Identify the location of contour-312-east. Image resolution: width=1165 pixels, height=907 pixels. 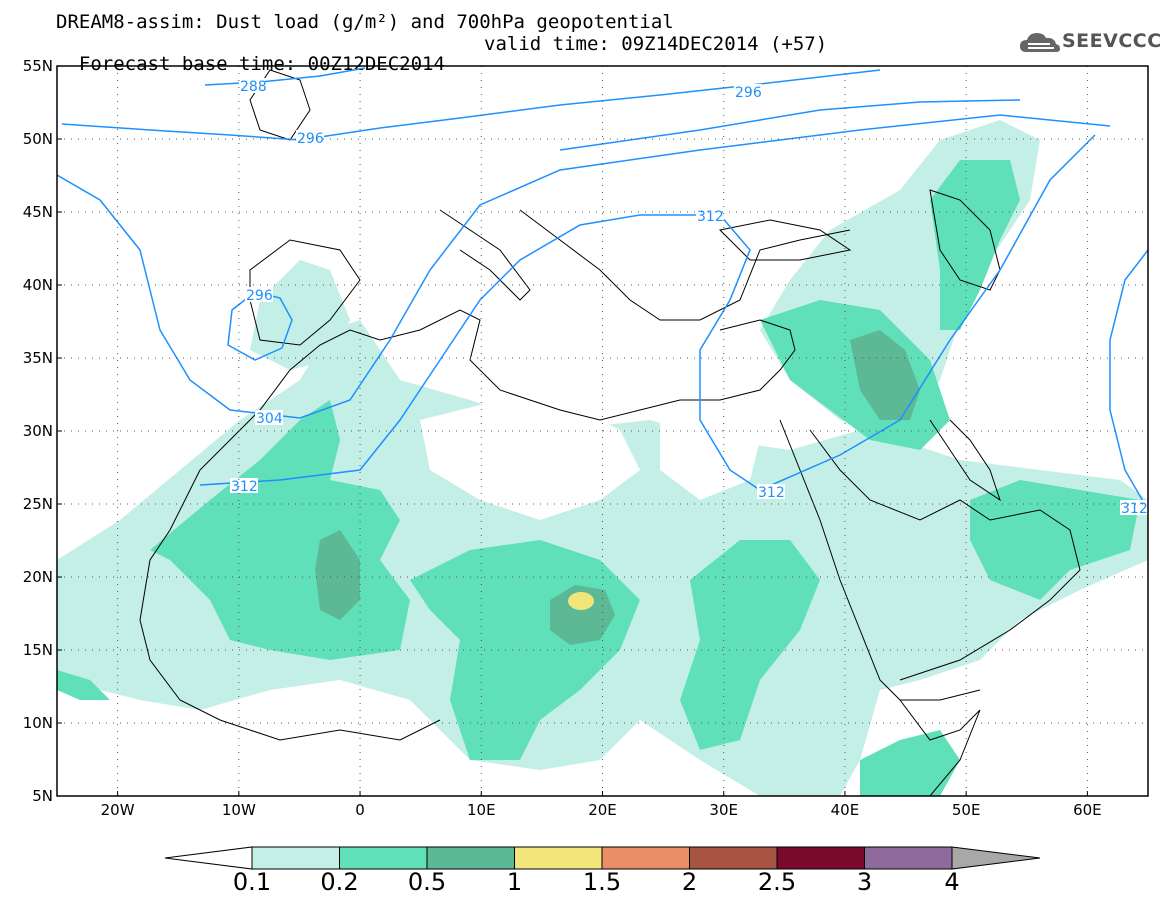
(1128, 380).